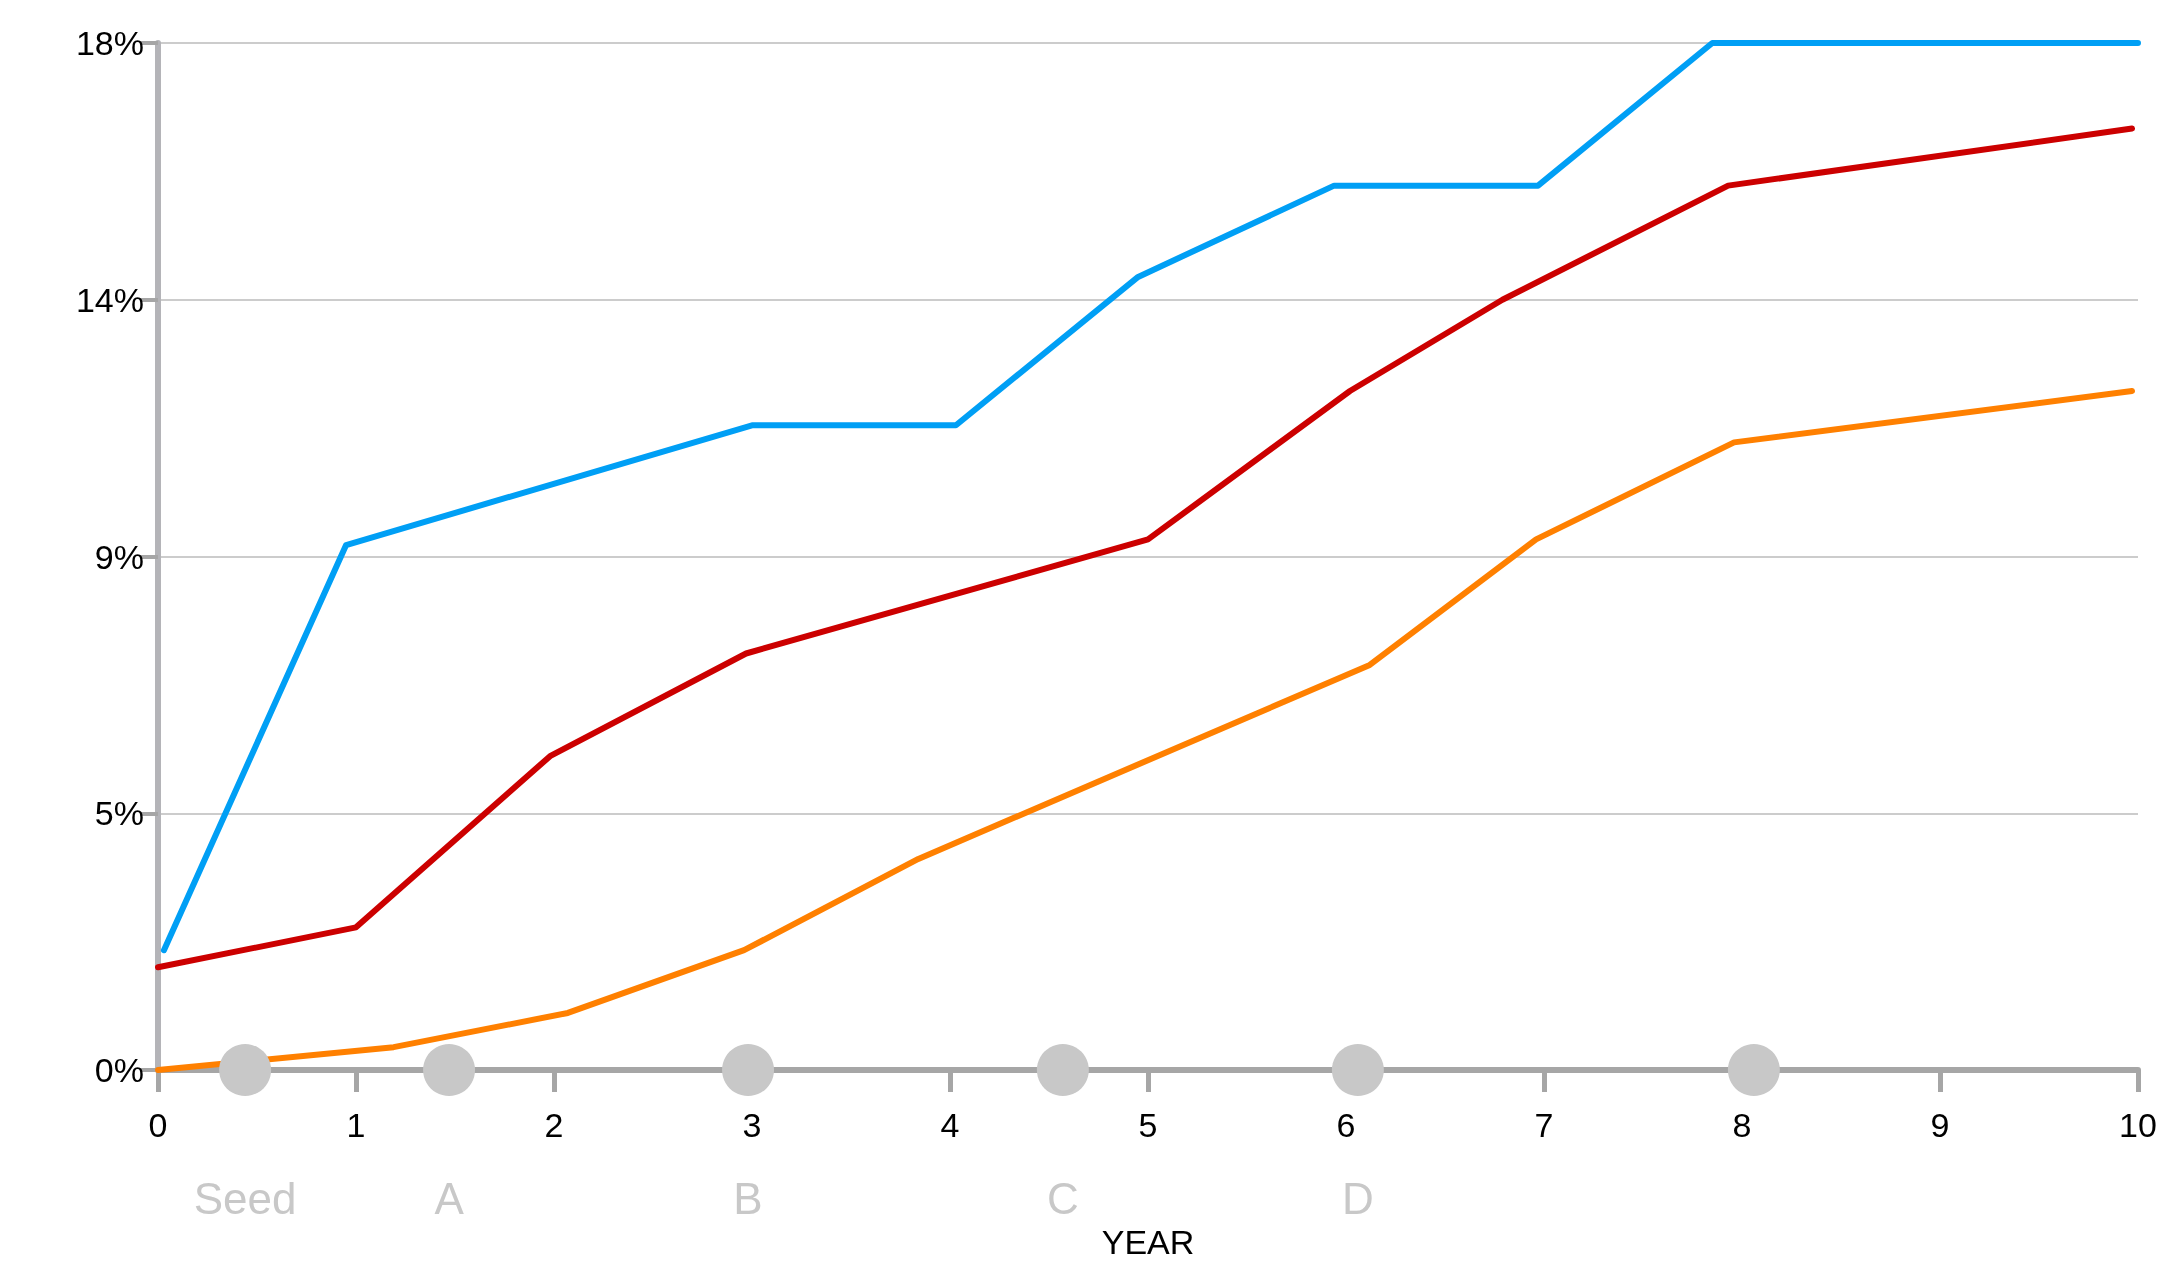 Image resolution: width=2176 pixels, height=1273 pixels. Describe the element at coordinates (950, 1125) in the screenshot. I see `x-tick-label: 4` at that location.